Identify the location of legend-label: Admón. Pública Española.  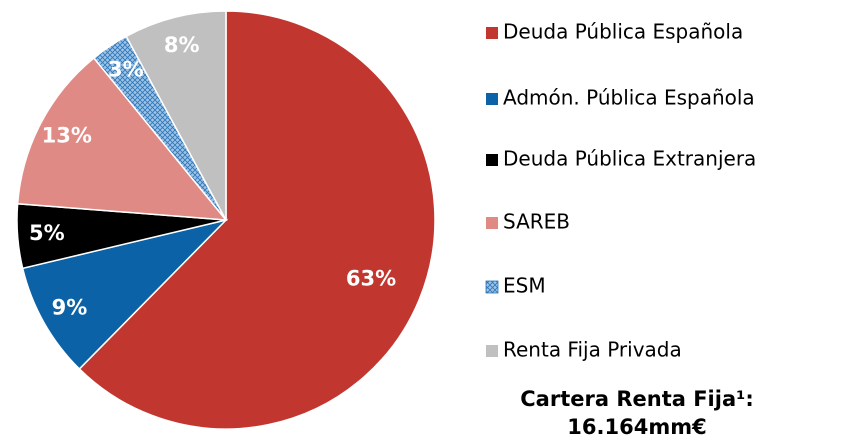
(629, 98).